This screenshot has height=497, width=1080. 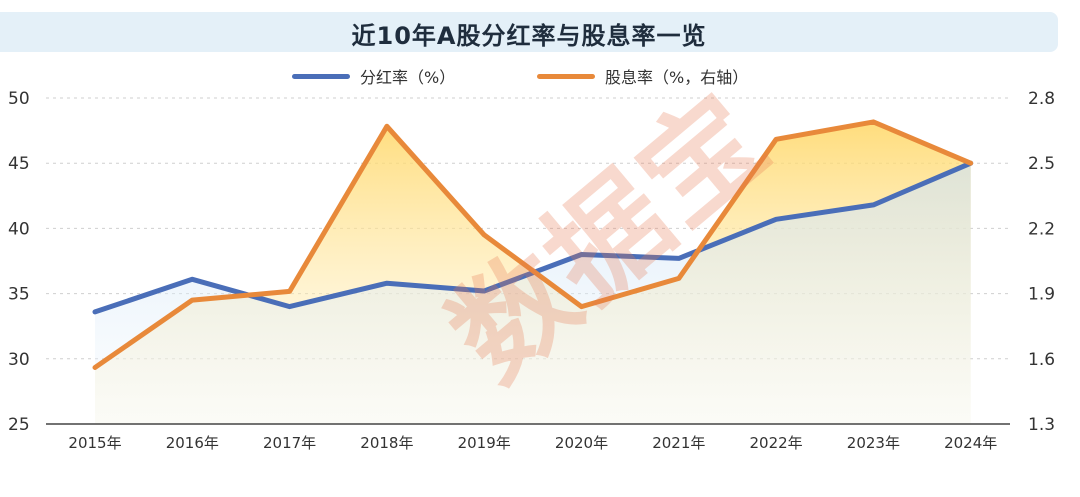 I want to click on x-axis-tick-label: 2022年, so click(x=776, y=443).